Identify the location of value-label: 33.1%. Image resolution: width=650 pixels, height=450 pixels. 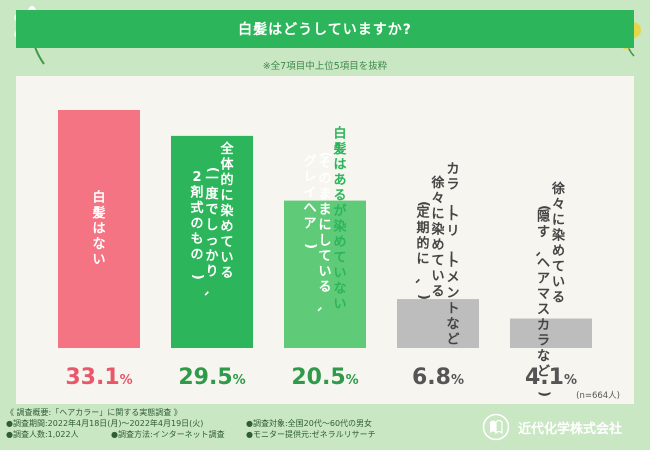
(98, 377).